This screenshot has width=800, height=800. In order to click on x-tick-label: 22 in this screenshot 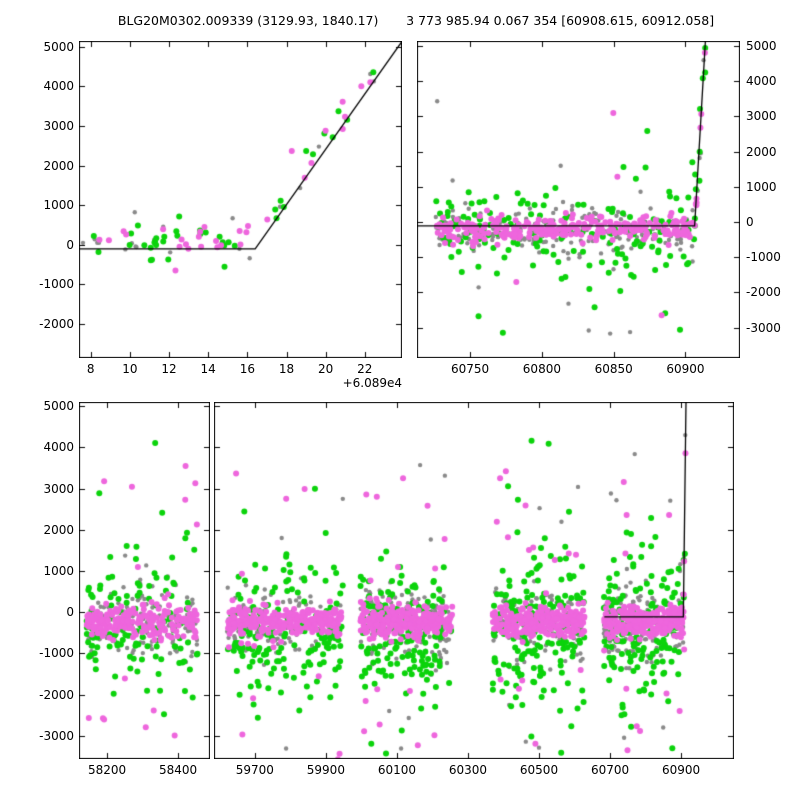, I will do `click(365, 369)`.